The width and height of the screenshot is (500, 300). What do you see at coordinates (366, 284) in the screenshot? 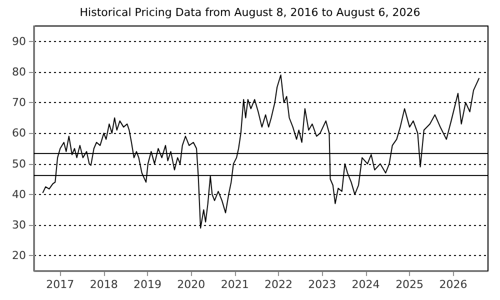
I see `x-tick-label: 2024` at bounding box center [366, 284].